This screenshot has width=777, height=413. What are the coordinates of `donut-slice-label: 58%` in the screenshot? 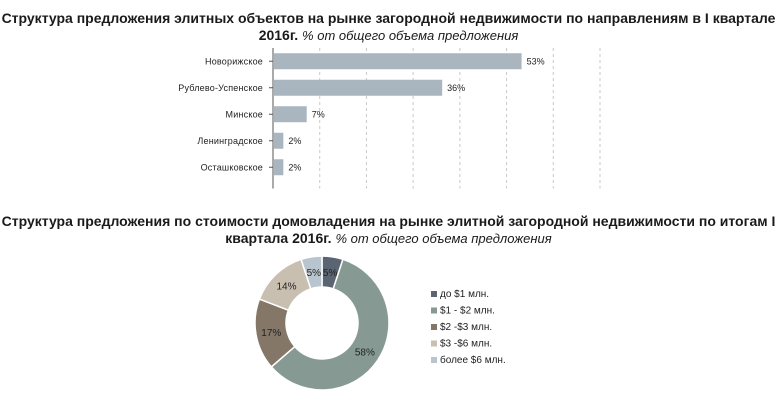 It's located at (365, 353).